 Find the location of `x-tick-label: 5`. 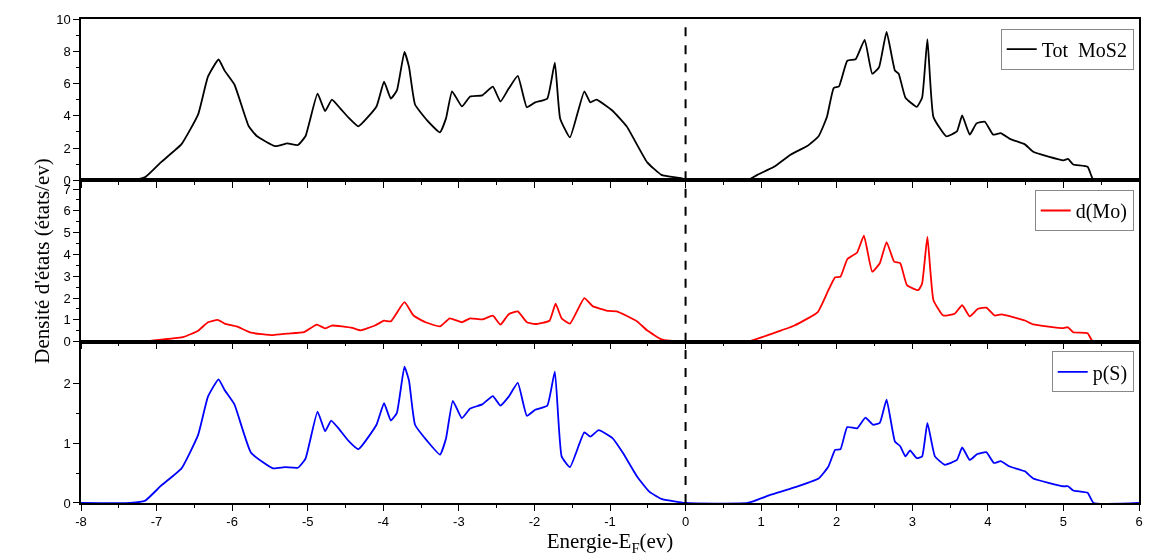

x-tick-label: 5 is located at coordinates (1063, 522).